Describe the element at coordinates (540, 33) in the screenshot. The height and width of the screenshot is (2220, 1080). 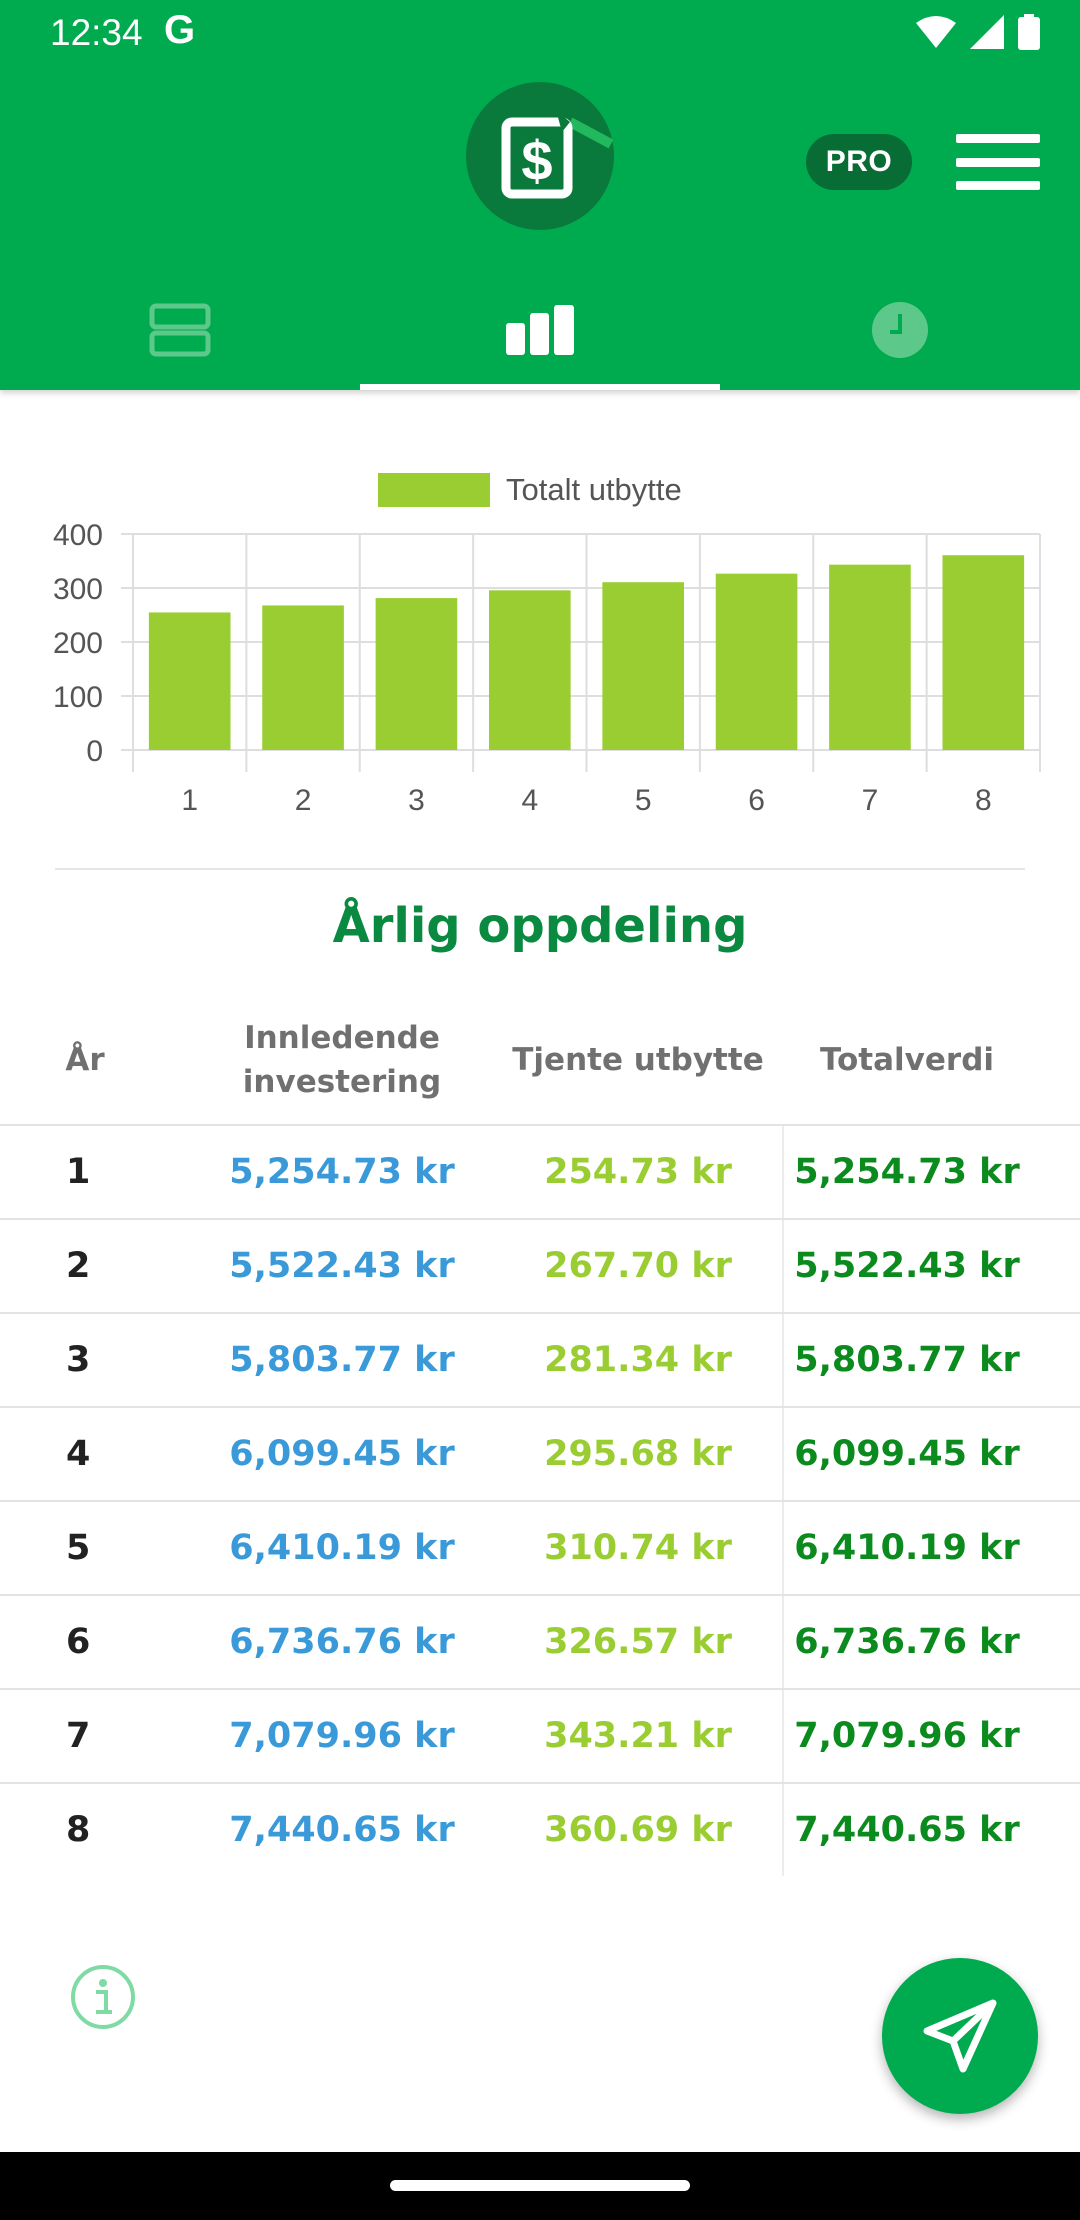
I see `status-bar: 12:34 G` at that location.